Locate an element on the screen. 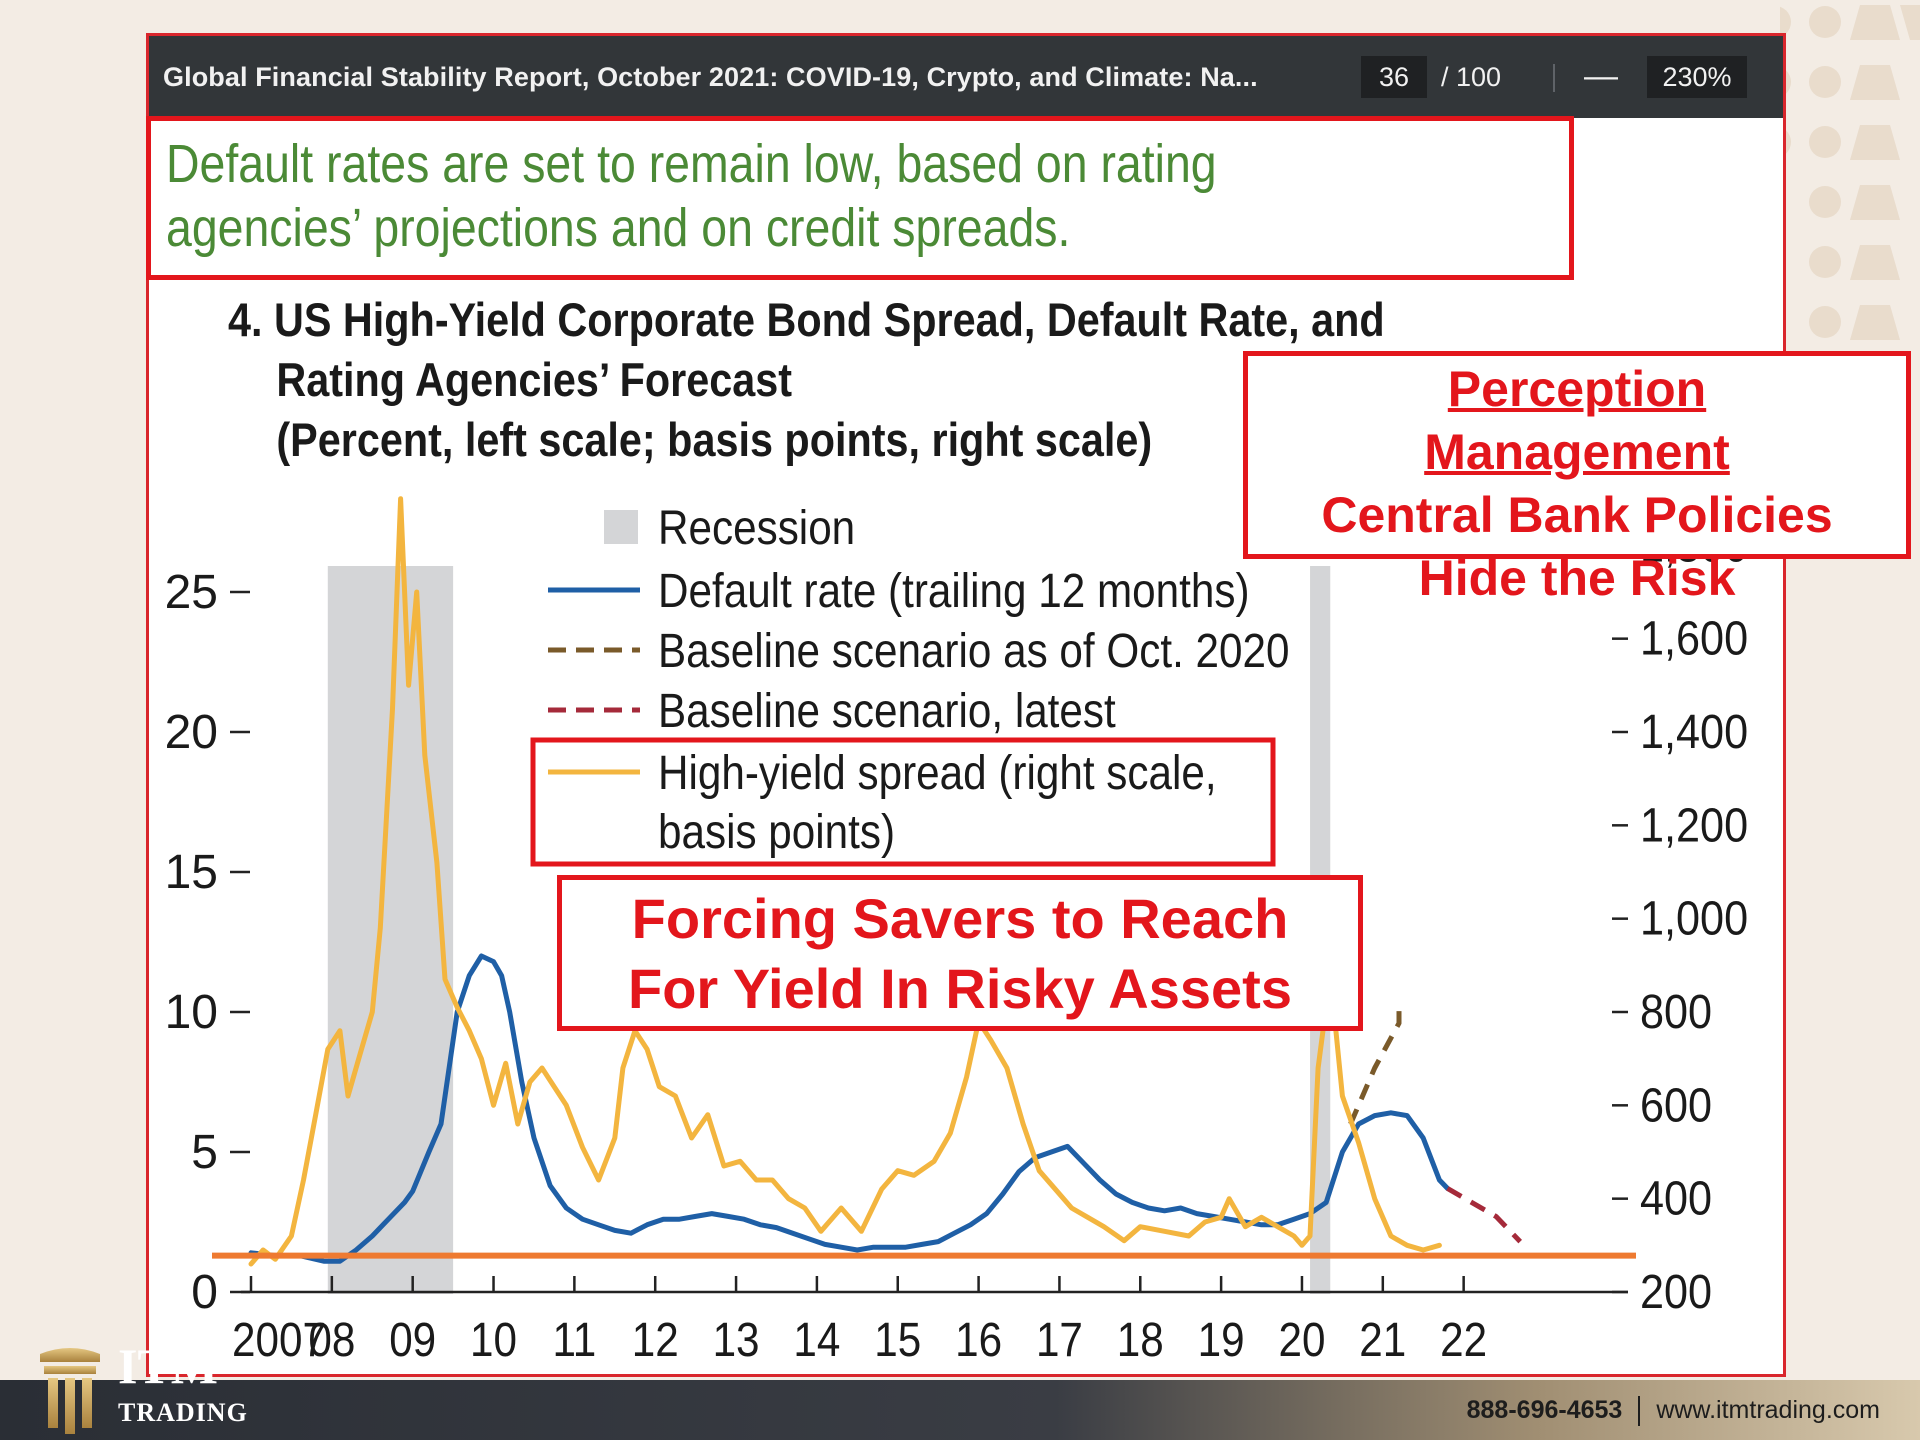 Image resolution: width=1920 pixels, height=1440 pixels. perception-callout-box is located at coordinates (1577, 455).